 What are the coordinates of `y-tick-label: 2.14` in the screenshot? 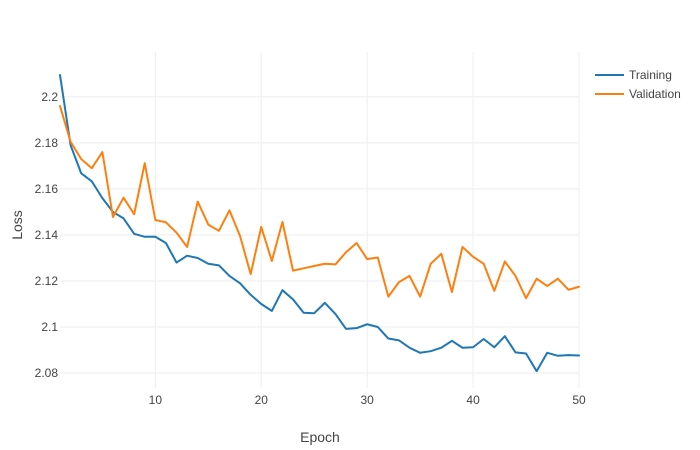 It's located at (47, 235).